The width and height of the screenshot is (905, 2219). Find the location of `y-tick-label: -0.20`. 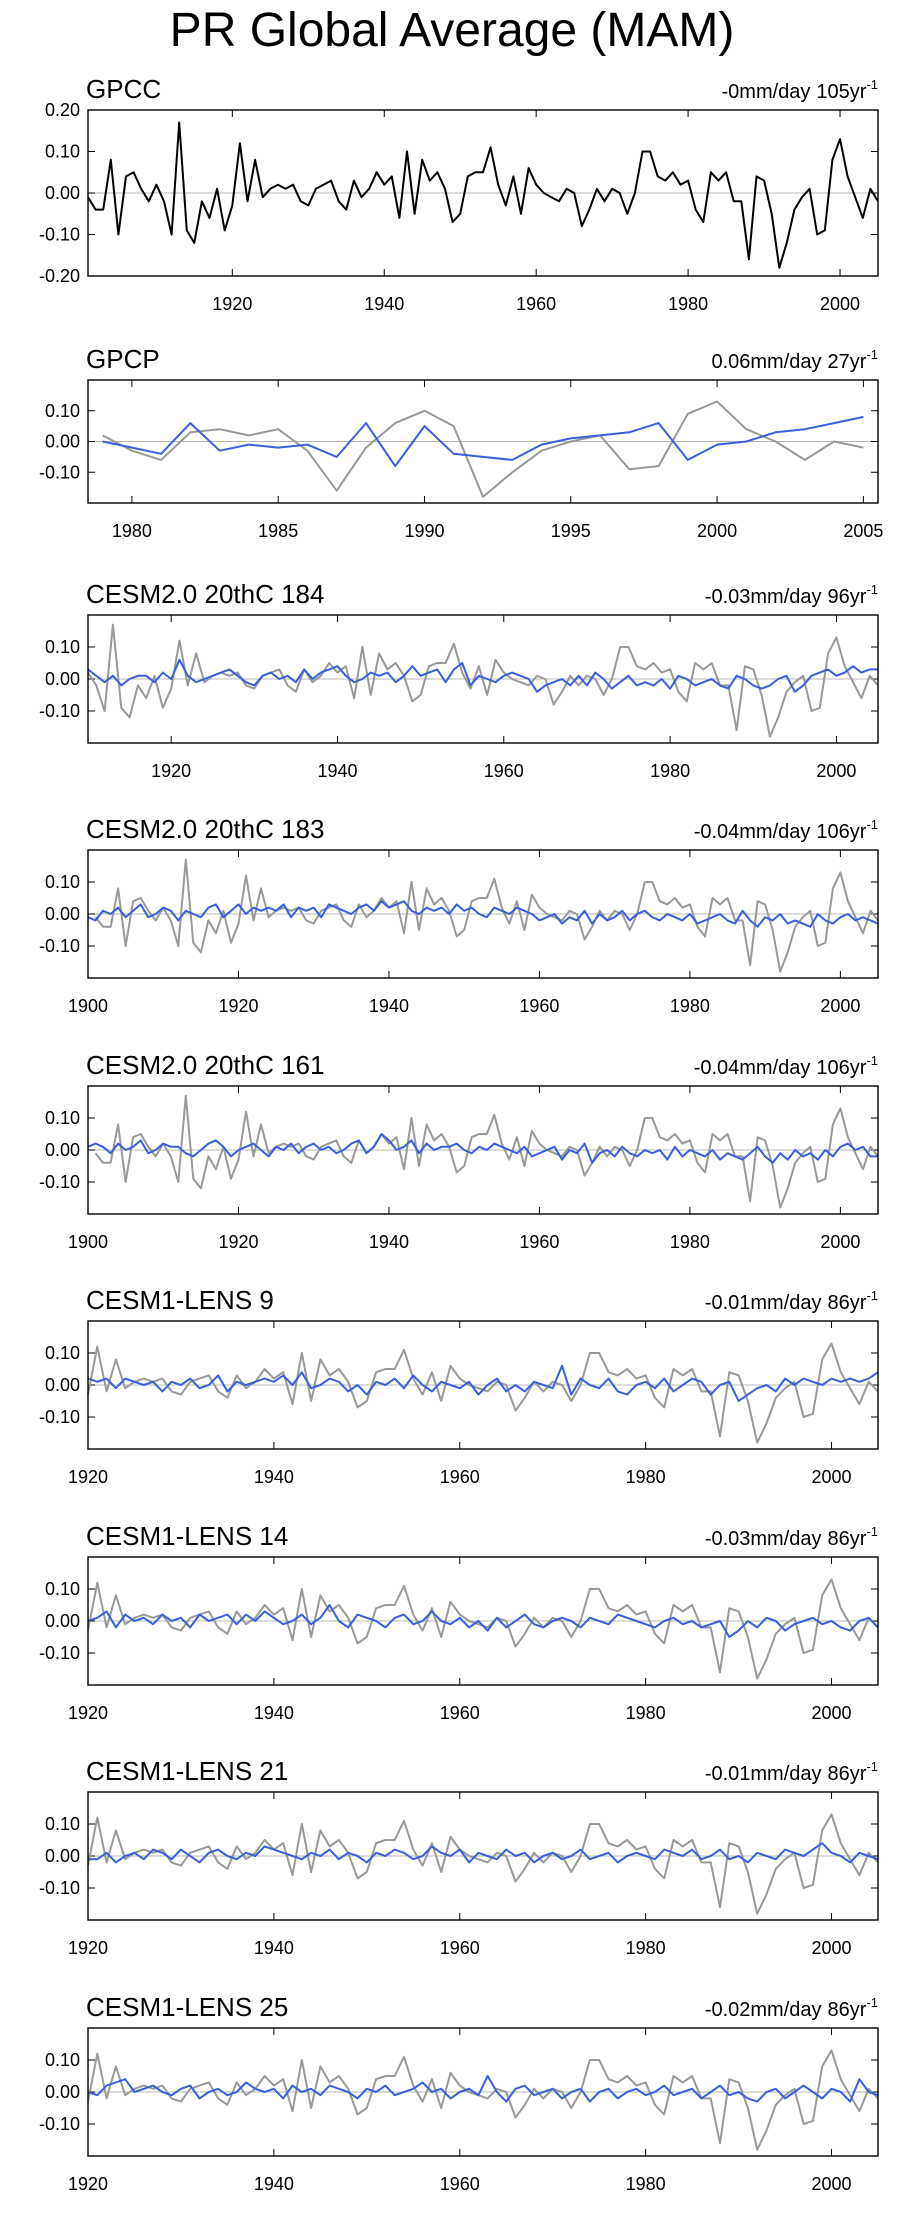

y-tick-label: -0.20 is located at coordinates (59, 276).